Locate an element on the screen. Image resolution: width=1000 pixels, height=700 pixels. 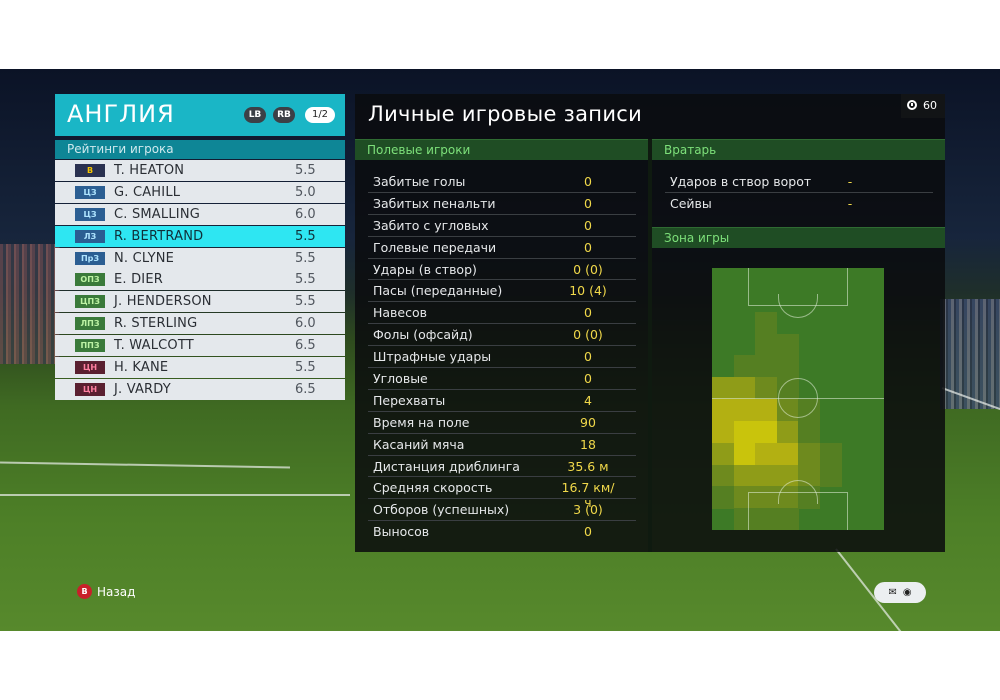
stadium-crowd-left is located at coordinates (30, 304).